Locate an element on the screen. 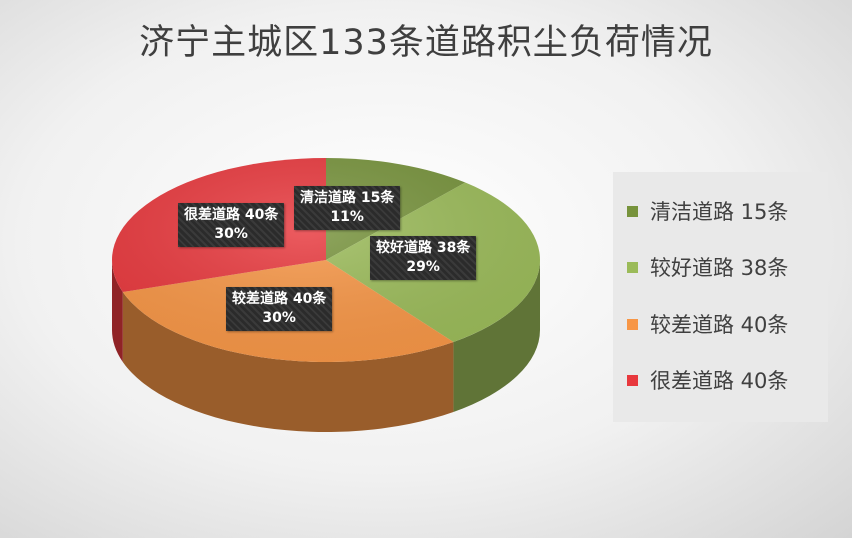 Image resolution: width=852 pixels, height=538 pixels. legend-label-good: 较好道路 38条 is located at coordinates (719, 268).